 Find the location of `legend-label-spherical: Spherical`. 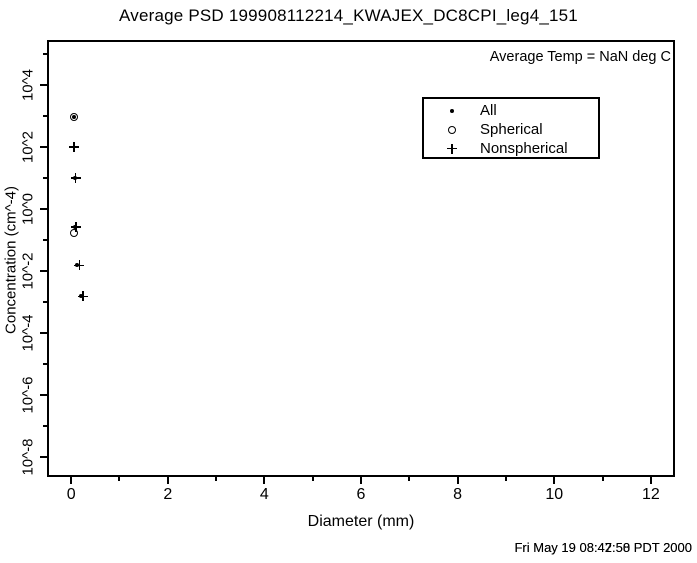

legend-label-spherical: Spherical is located at coordinates (511, 129).